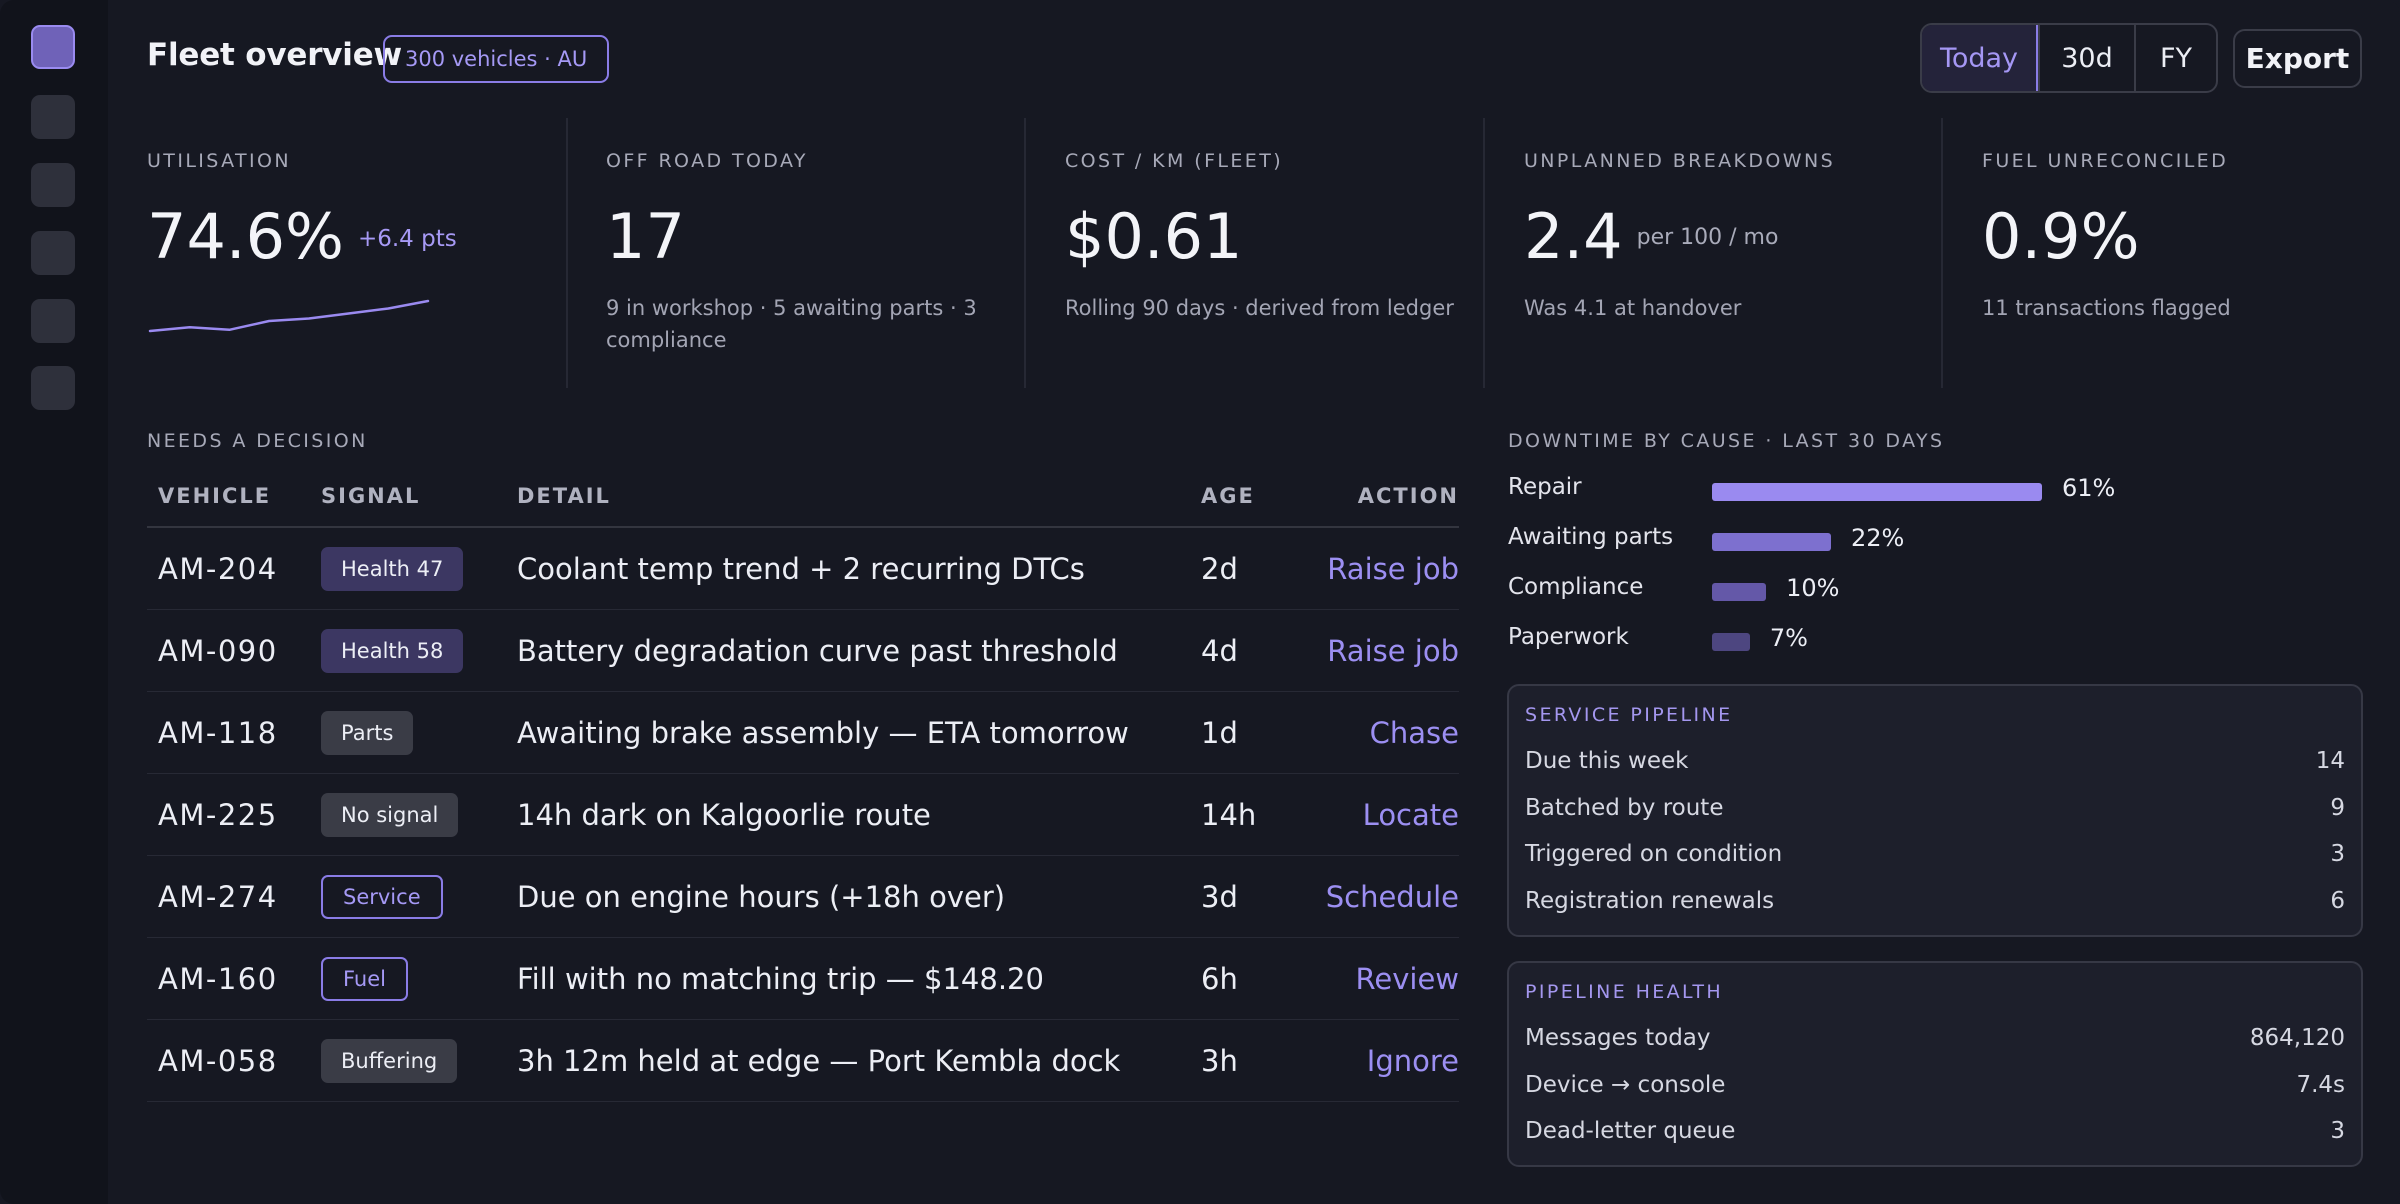 The height and width of the screenshot is (1204, 2400). Describe the element at coordinates (1174, 161) in the screenshot. I see `kpi-label: COST / KM (FLEET)` at that location.